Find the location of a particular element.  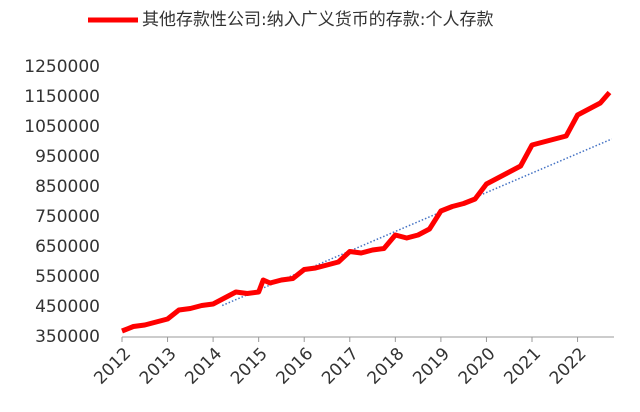

x-tick-label: 2015 is located at coordinates (249, 366).